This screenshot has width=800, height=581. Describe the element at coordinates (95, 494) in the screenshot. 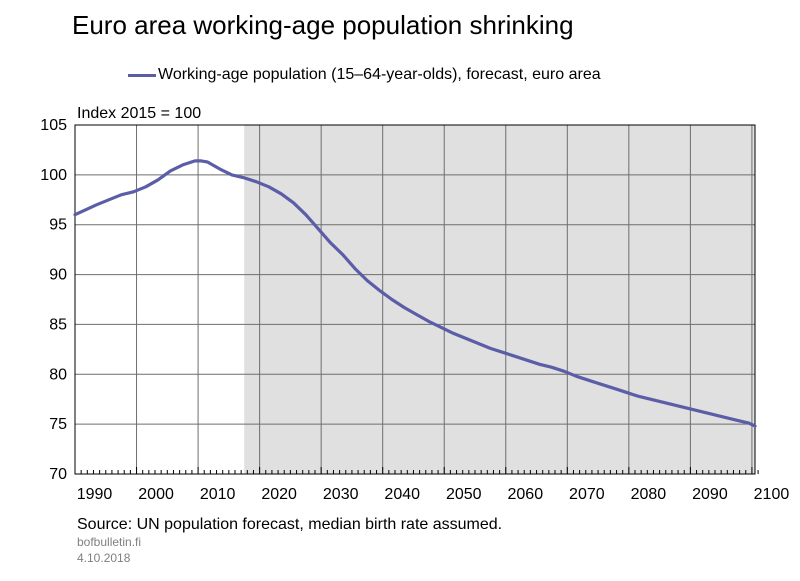

I see `x-tick-label: 1990` at that location.